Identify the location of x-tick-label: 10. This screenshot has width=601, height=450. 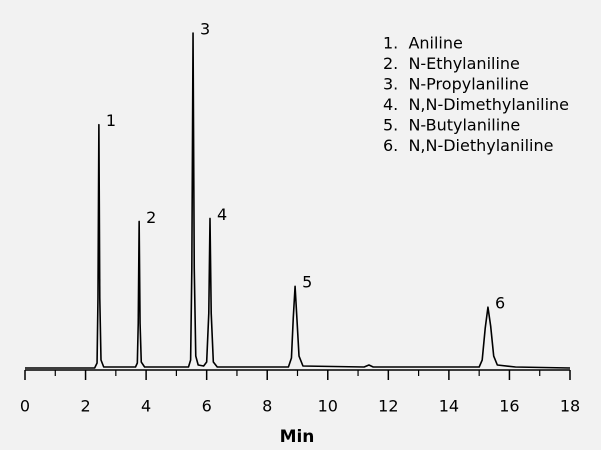
(328, 406).